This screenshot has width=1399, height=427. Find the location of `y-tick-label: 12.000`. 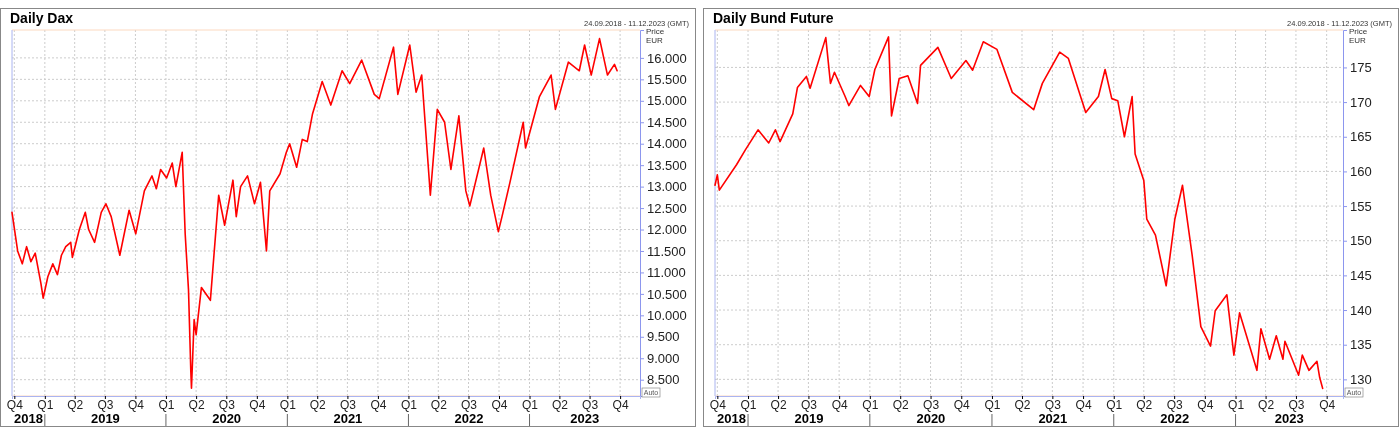

y-tick-label: 12.000 is located at coordinates (667, 230).